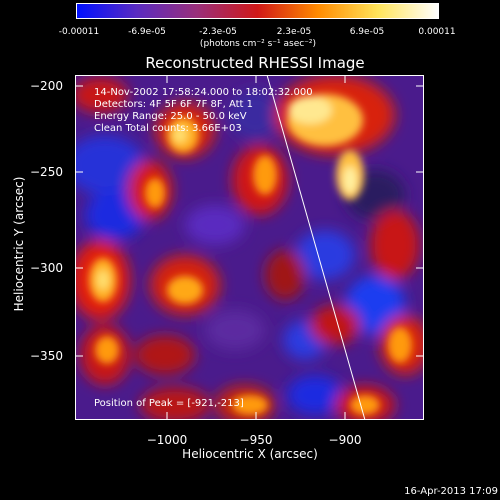 The height and width of the screenshot is (500, 500). What do you see at coordinates (294, 32) in the screenshot?
I see `colorbar-tick-label: 2.3e-05` at bounding box center [294, 32].